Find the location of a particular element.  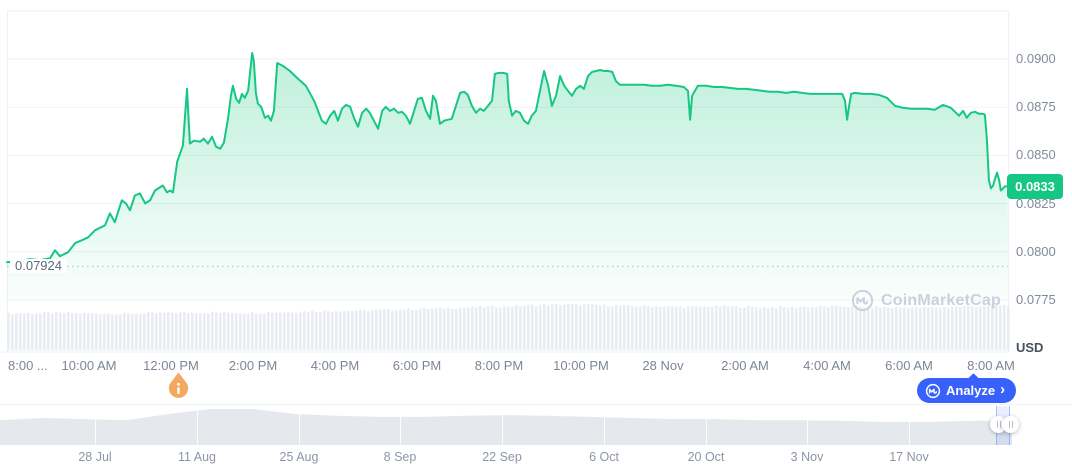

nav-date: 22 Sep is located at coordinates (502, 457).